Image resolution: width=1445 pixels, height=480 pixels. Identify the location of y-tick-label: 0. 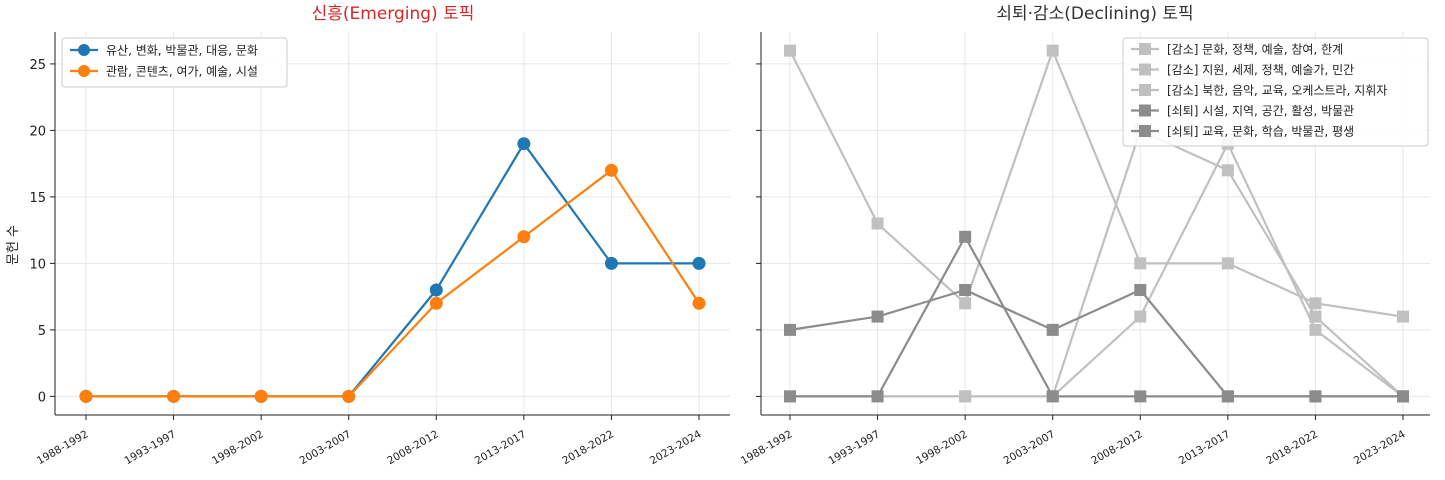
(42, 397).